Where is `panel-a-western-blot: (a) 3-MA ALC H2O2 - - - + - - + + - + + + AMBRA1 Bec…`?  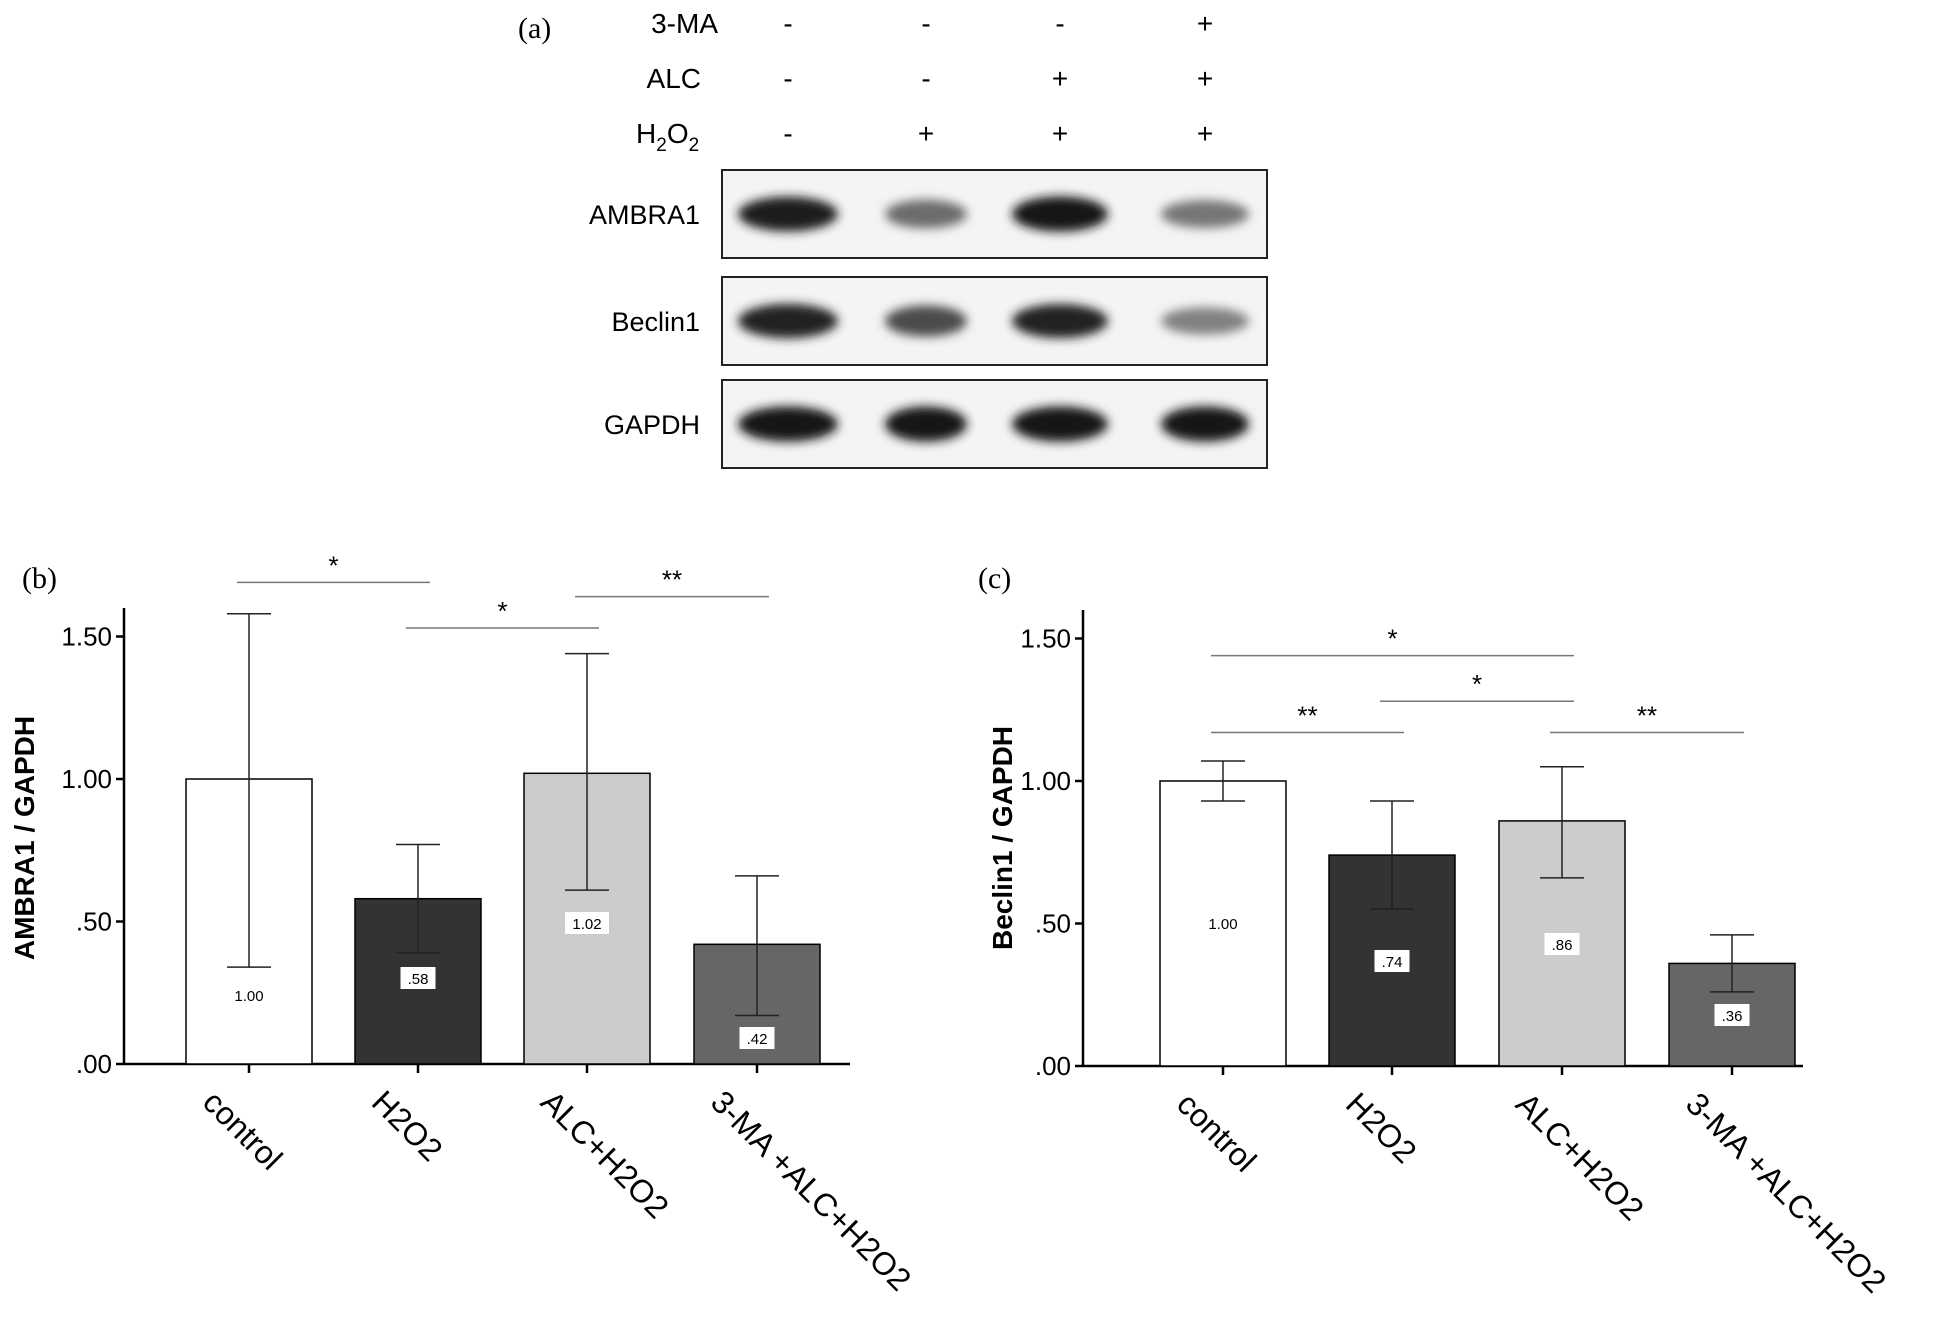
panel-a-western-blot: (a) 3-MA ALC H2O2 - - - + - - + + - + + + AMBRA1 Bec… is located at coordinates (893, 238).